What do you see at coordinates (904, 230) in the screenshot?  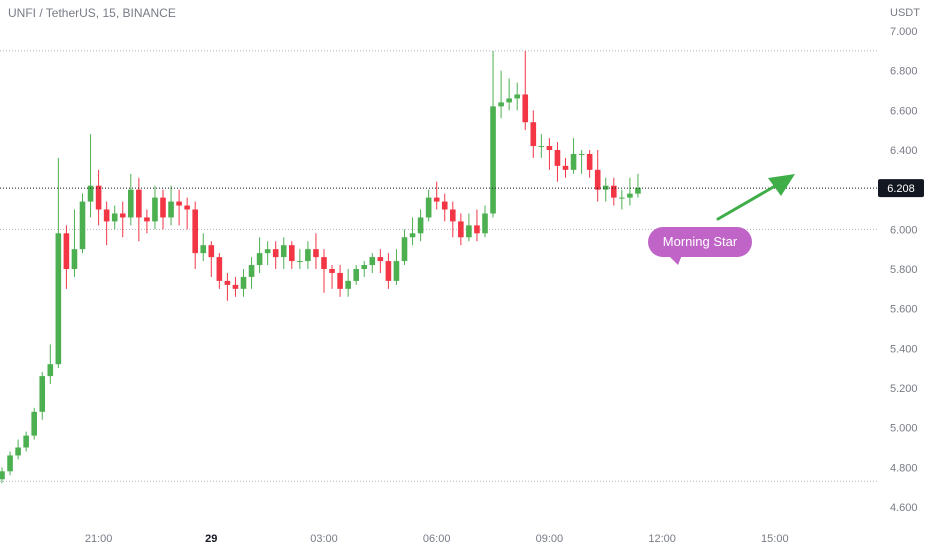 I see `y-tick-label: 6.000` at bounding box center [904, 230].